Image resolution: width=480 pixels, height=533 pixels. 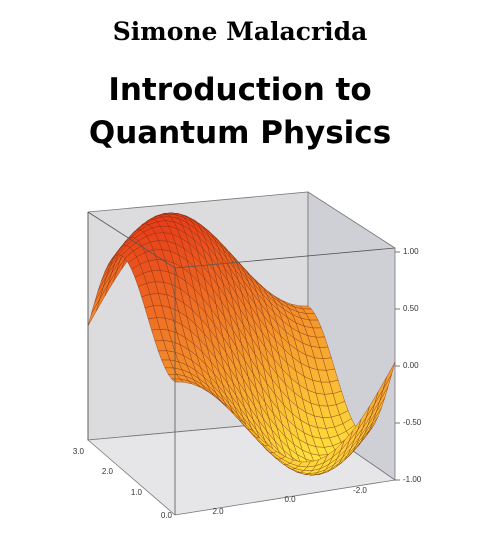 What do you see at coordinates (79, 451) in the screenshot?
I see `y-tick-label: 3.0` at bounding box center [79, 451].